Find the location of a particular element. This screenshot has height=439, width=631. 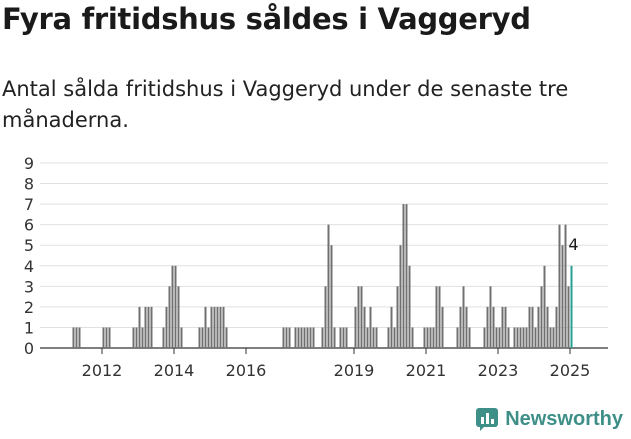

data-labels: 4 is located at coordinates (573, 244).